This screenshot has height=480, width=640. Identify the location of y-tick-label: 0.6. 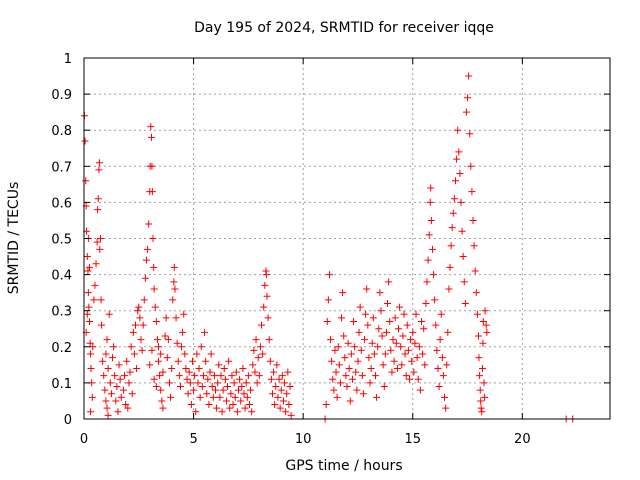
(61, 203).